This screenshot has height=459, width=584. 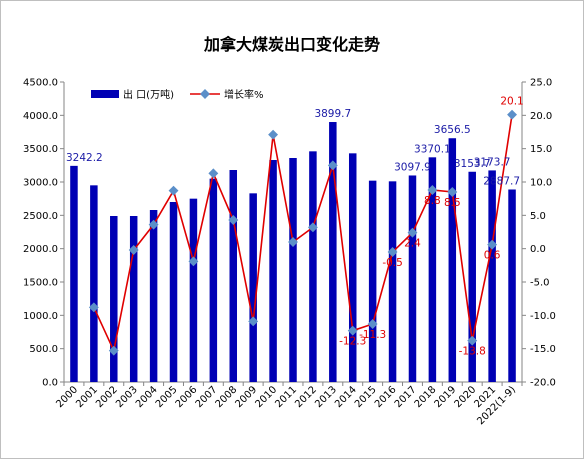 I want to click on y-right-tick-label: 10.0, so click(x=541, y=183).